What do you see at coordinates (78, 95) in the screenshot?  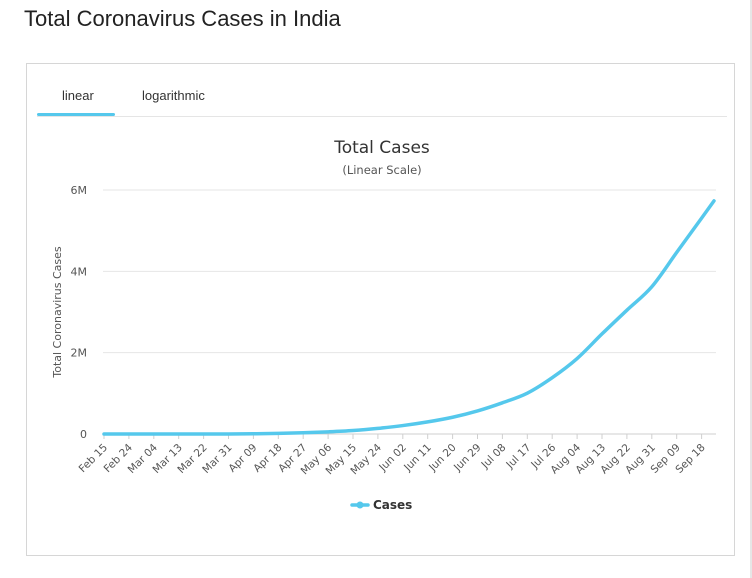 I see `tab-linear: linear` at bounding box center [78, 95].